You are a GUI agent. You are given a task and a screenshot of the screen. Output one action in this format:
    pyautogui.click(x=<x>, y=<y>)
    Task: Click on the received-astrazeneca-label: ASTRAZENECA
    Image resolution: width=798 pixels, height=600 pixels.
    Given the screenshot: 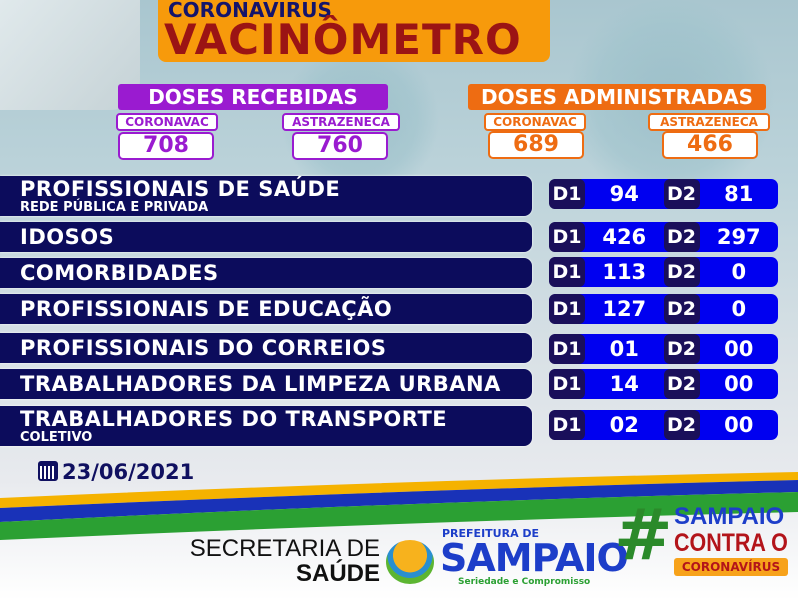 What is the action you would take?
    pyautogui.click(x=341, y=122)
    